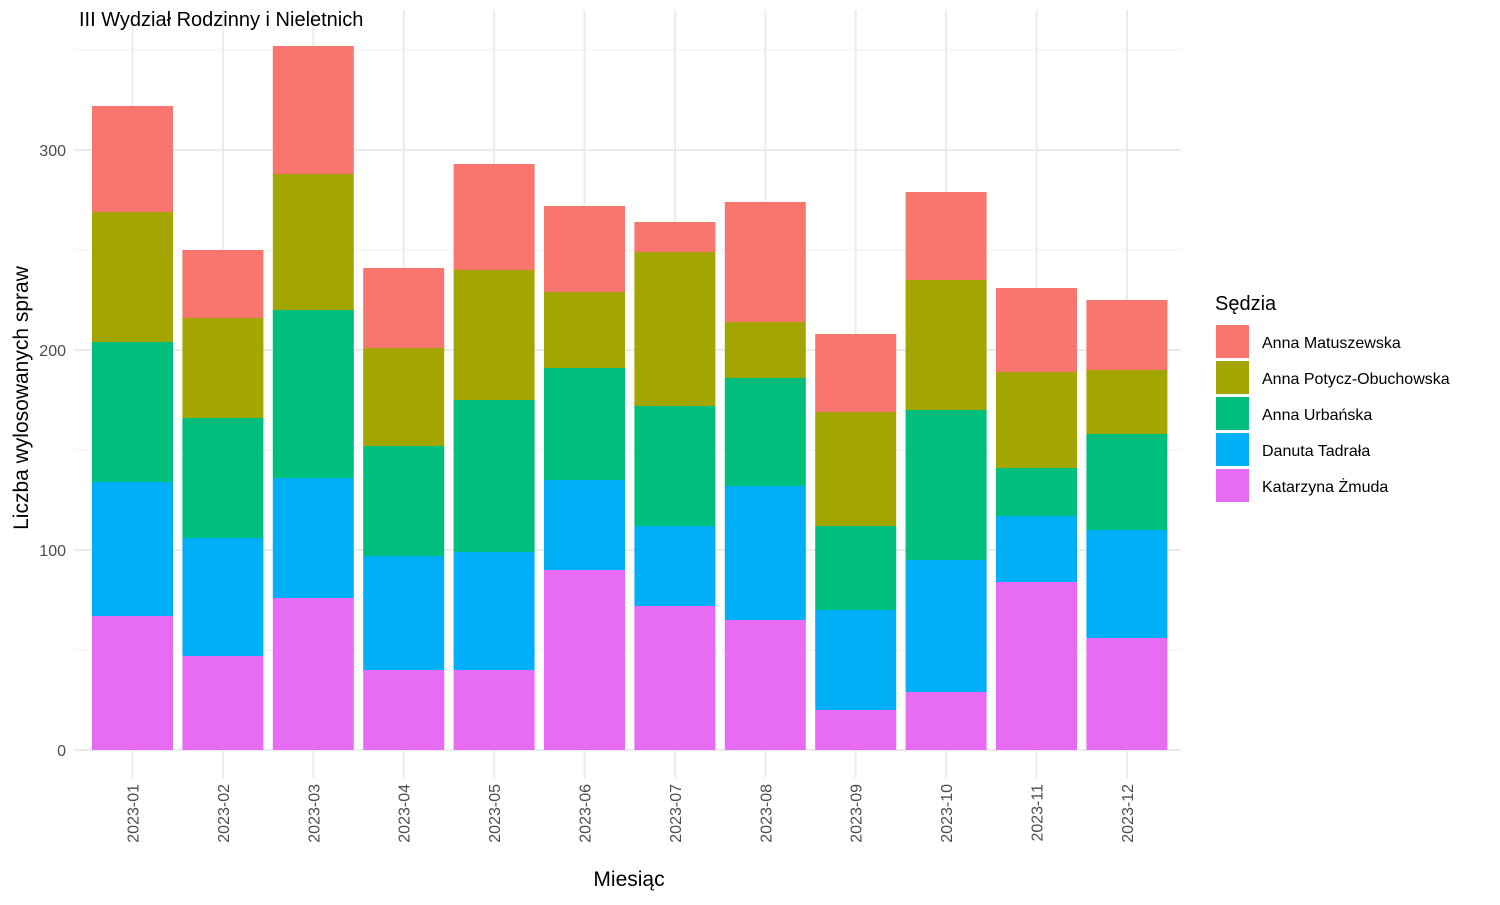  What do you see at coordinates (52, 151) in the screenshot?
I see `y-tick-label: 300` at bounding box center [52, 151].